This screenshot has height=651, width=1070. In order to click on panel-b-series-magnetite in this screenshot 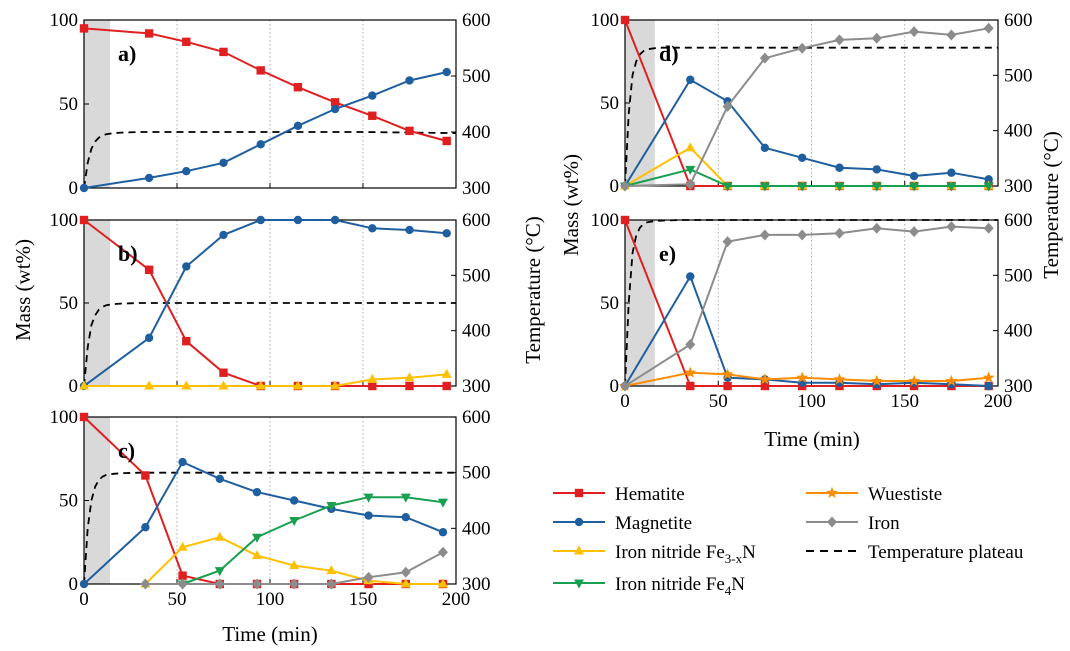, I will do `click(265, 303)`.